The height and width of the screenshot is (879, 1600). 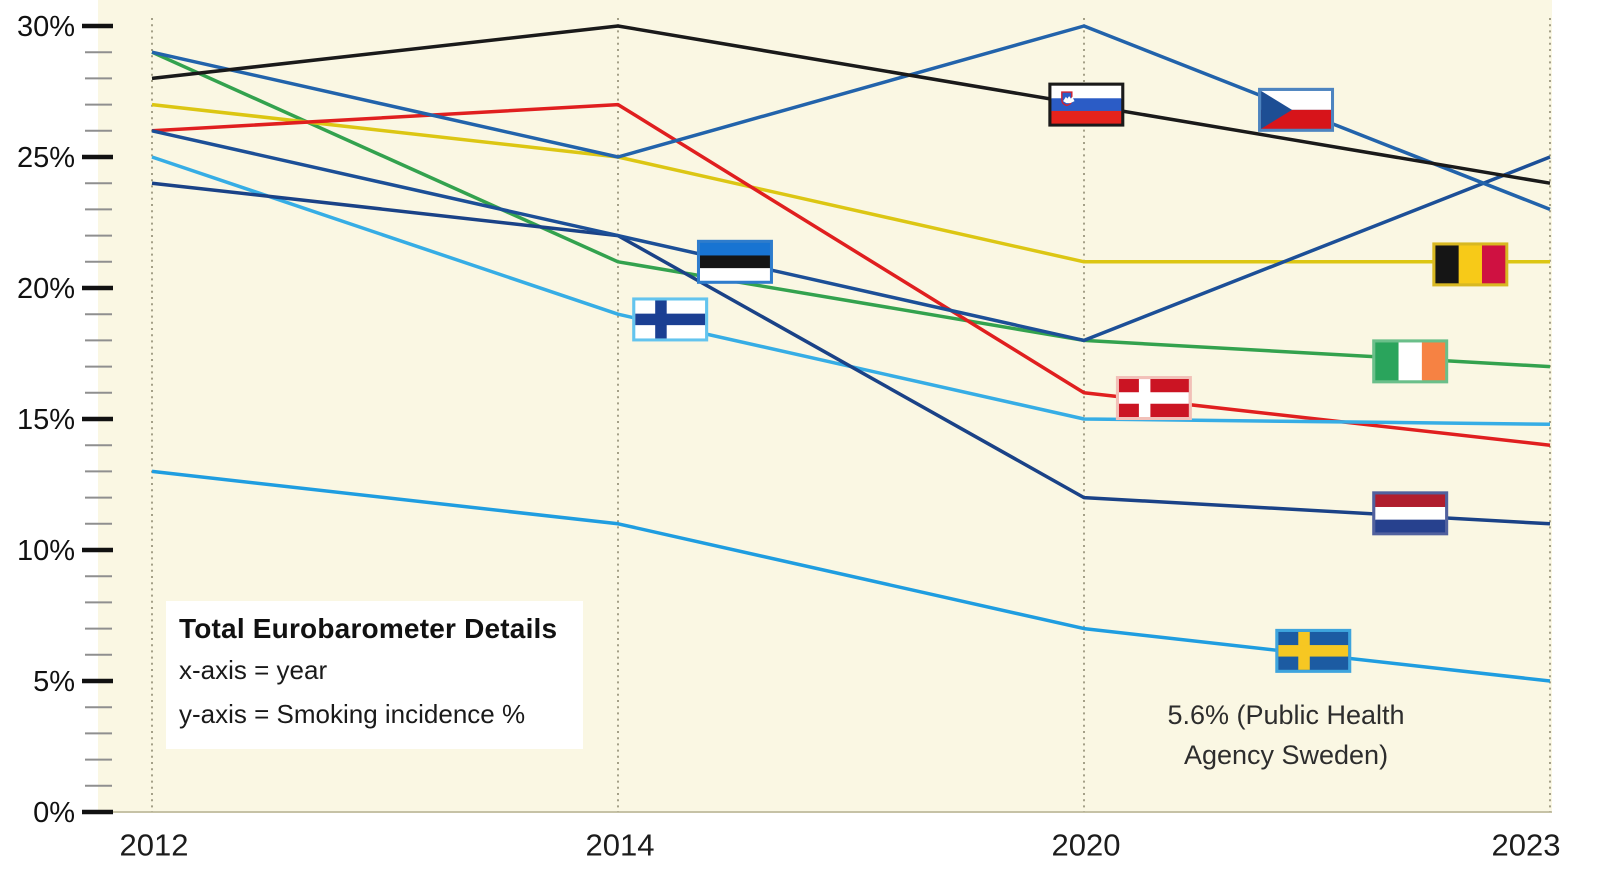 What do you see at coordinates (46, 420) in the screenshot?
I see `y-tick-label: 15%` at bounding box center [46, 420].